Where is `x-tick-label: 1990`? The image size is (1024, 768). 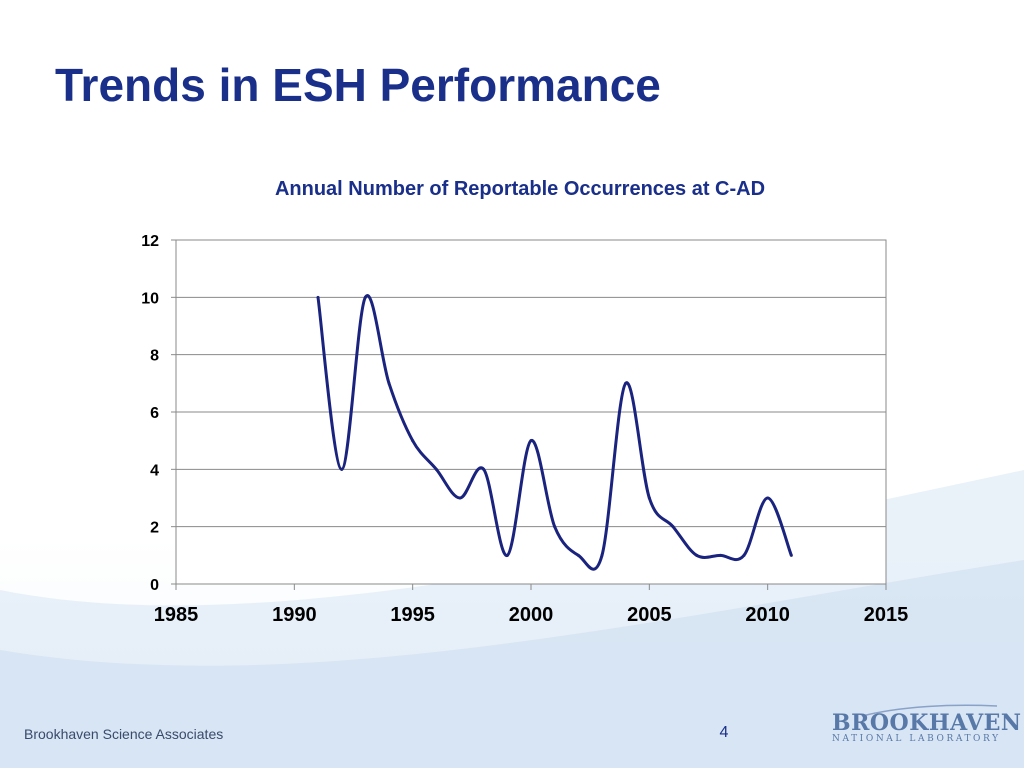
x-tick-label: 1990 is located at coordinates (294, 615).